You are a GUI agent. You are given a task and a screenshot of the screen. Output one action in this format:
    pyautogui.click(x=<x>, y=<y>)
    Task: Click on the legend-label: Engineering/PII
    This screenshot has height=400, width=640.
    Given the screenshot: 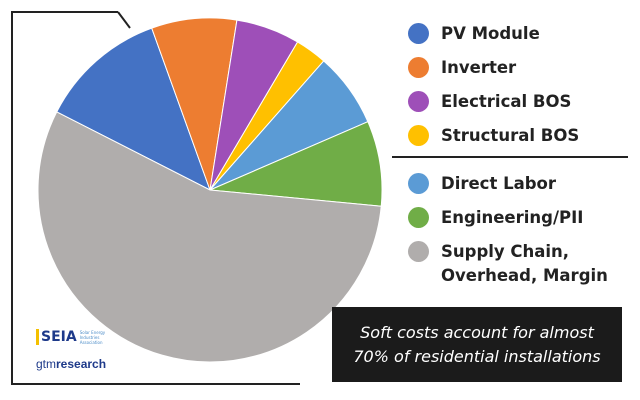 What is the action you would take?
    pyautogui.click(x=512, y=217)
    